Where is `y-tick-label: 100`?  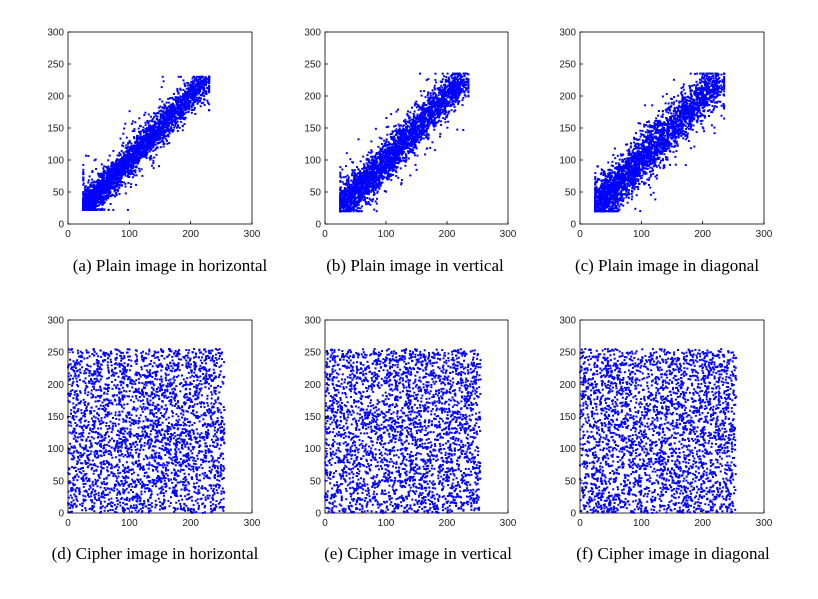 y-tick-label: 100 is located at coordinates (55, 161).